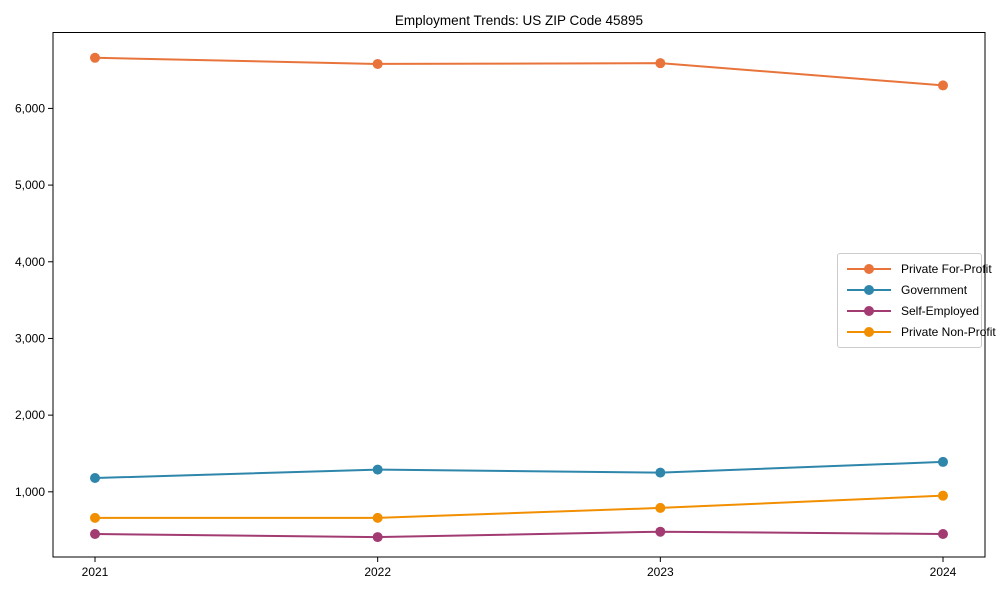 This screenshot has width=1000, height=600. Describe the element at coordinates (30, 492) in the screenshot. I see `y-axis-tick-label: 1,000` at that location.